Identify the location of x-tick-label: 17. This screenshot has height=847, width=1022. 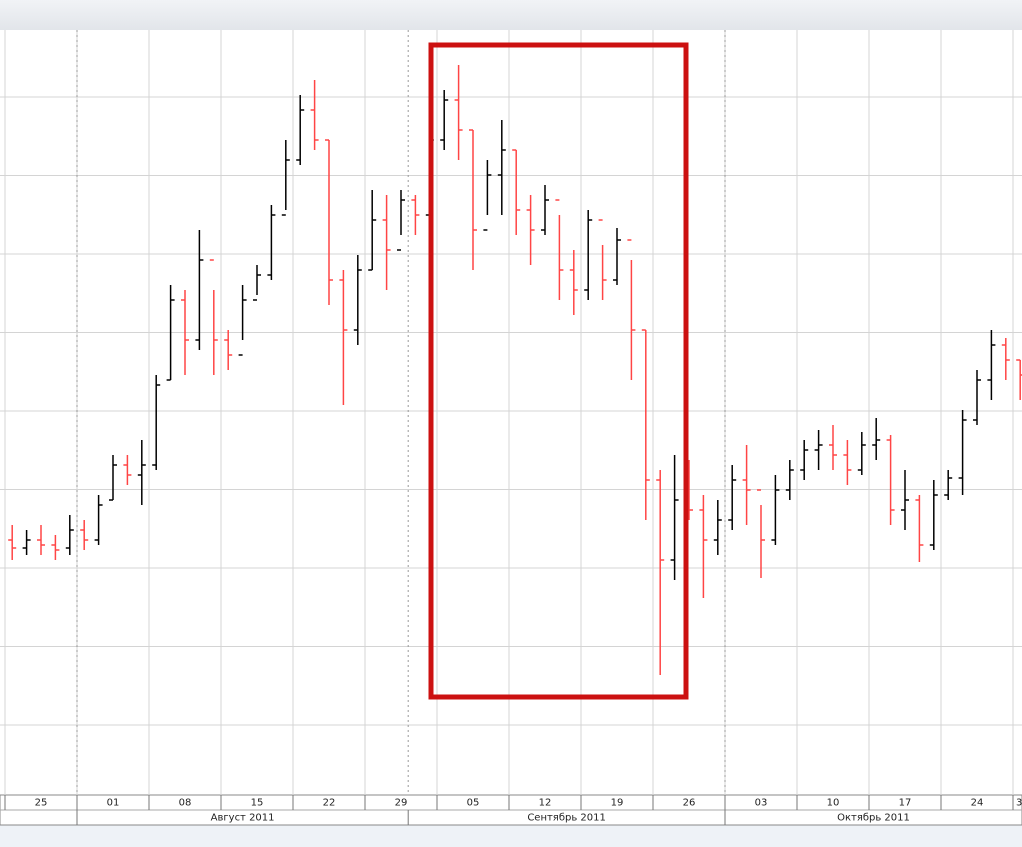
(905, 803).